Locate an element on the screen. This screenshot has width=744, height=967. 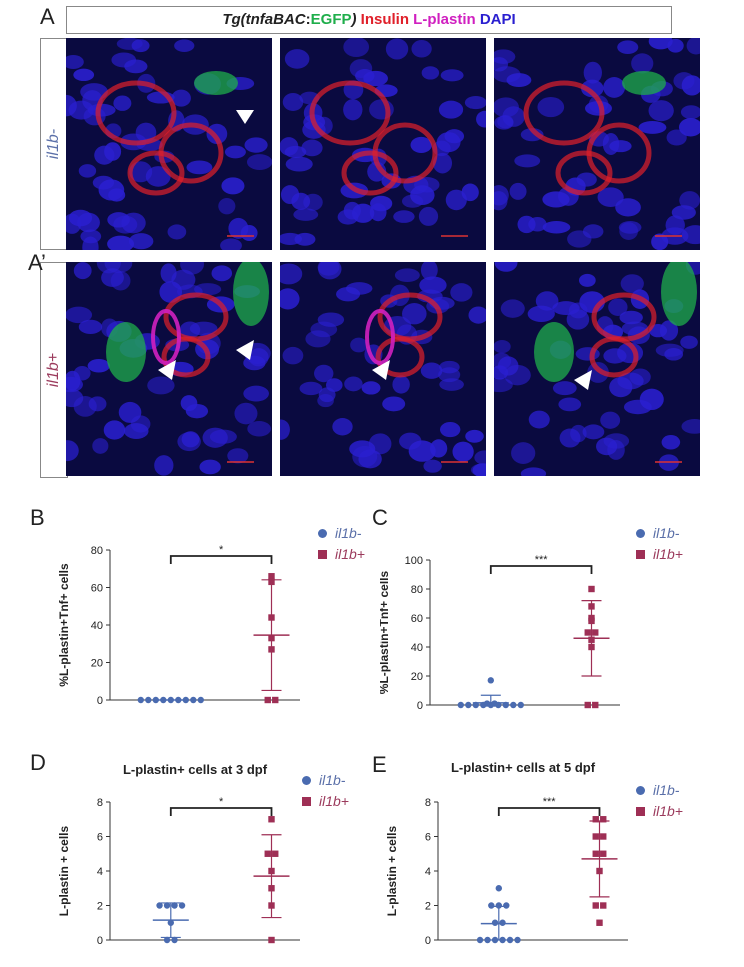
row-label-il1b-plus: il1b+ is located at coordinates (54, 370).